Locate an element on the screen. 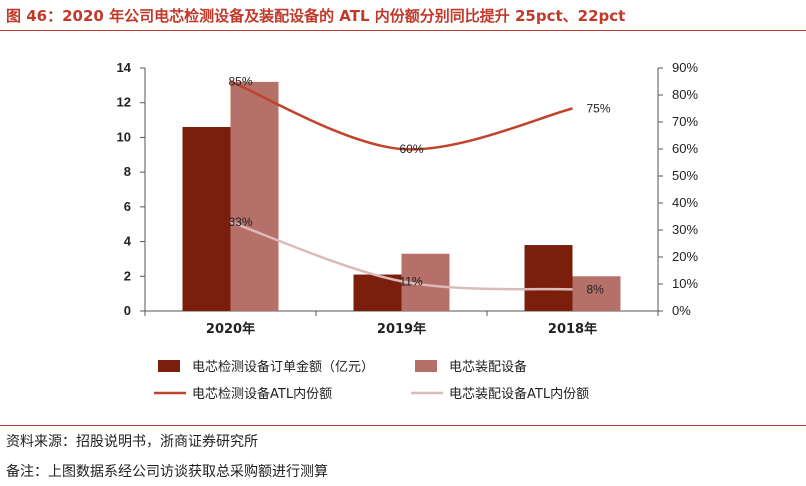 The height and width of the screenshot is (486, 806). x-tick-label: 2019年 is located at coordinates (401, 329).